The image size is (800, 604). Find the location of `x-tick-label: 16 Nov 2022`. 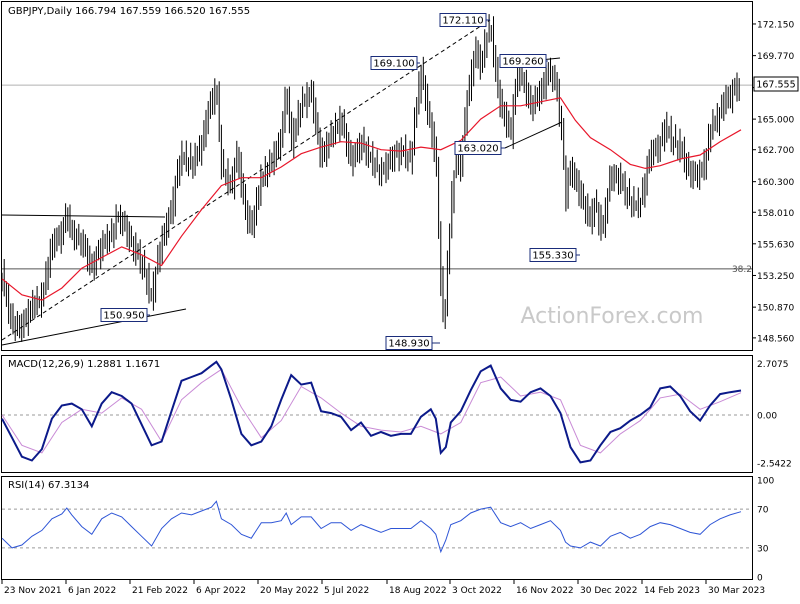

x-tick-label: 16 Nov 2022 is located at coordinates (545, 591).